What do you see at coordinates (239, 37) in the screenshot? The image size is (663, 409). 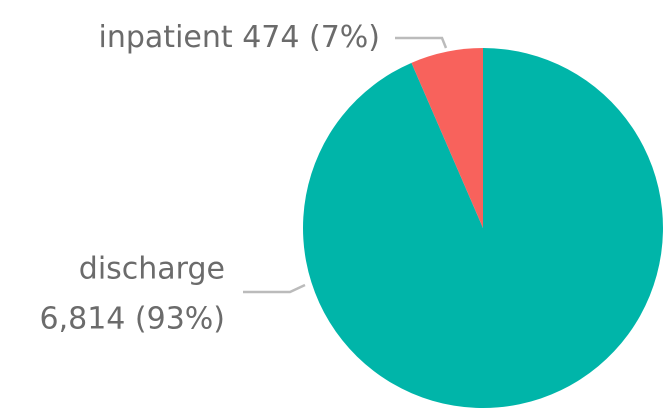 I see `slice-label: inpatient 474 (7%)` at bounding box center [239, 37].